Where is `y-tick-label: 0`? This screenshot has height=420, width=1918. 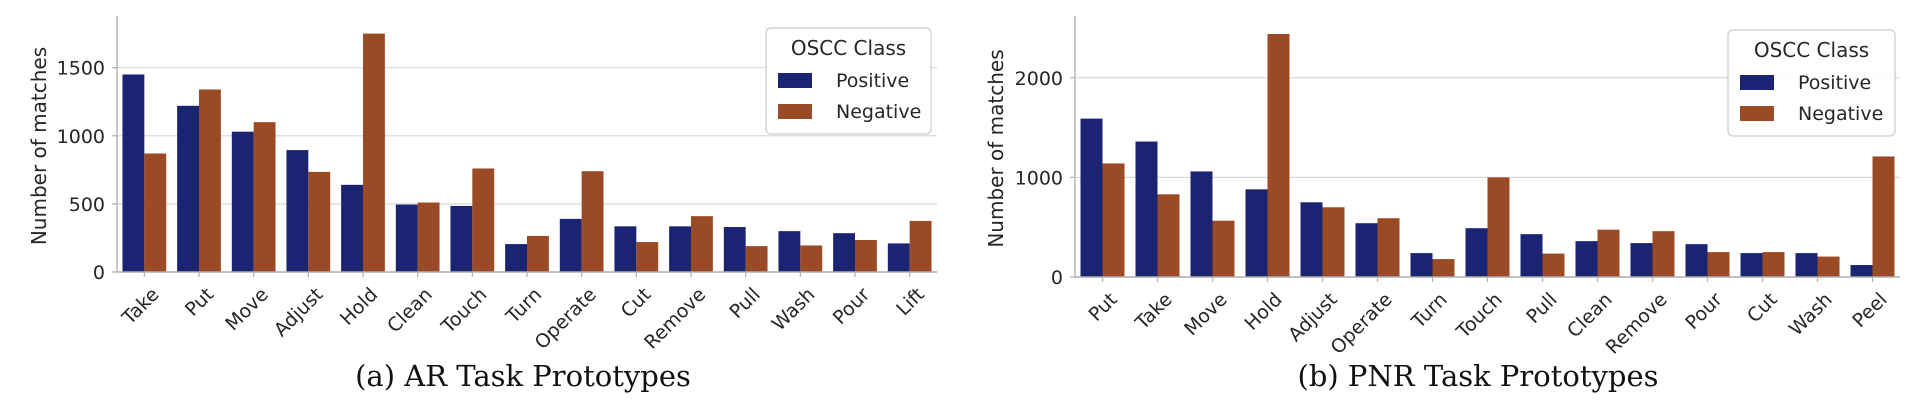
y-tick-label: 0 is located at coordinates (99, 273).